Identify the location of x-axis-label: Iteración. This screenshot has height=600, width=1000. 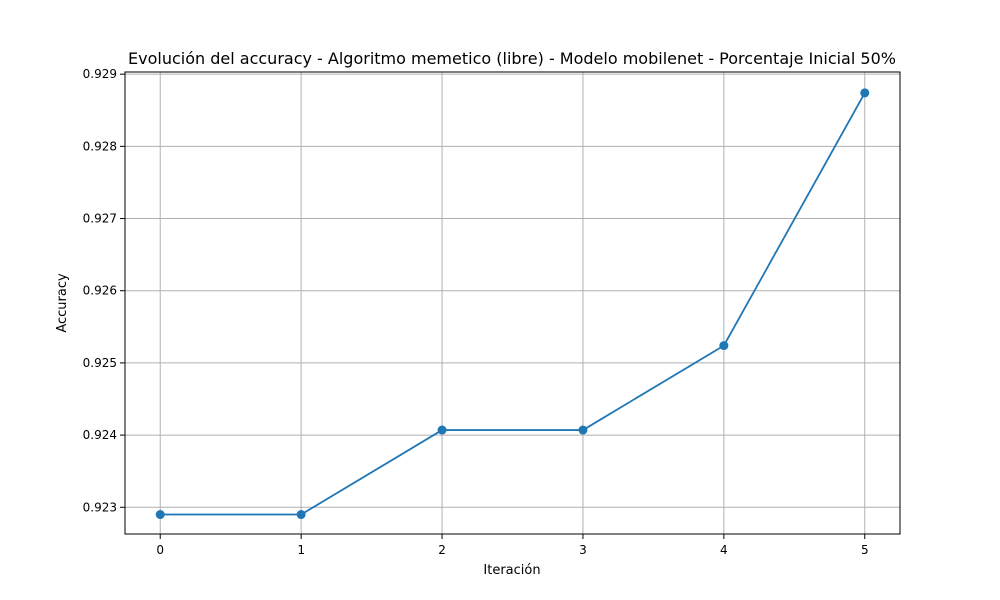
(511, 570).